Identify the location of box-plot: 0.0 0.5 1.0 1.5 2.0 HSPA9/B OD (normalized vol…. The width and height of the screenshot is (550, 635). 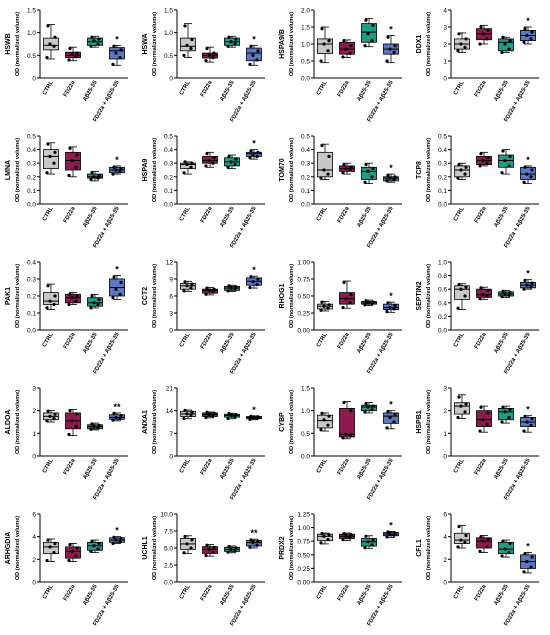
(340, 65).